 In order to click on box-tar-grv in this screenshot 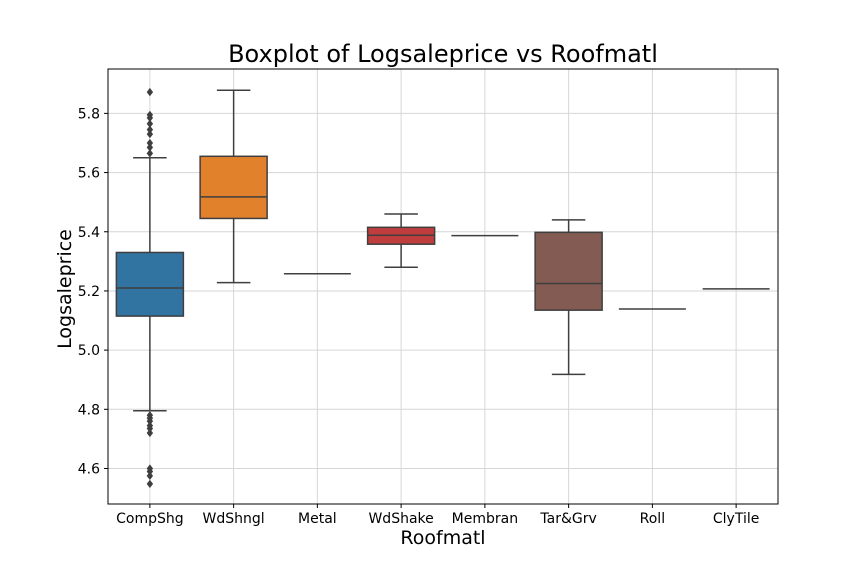, I will do `click(568, 297)`.